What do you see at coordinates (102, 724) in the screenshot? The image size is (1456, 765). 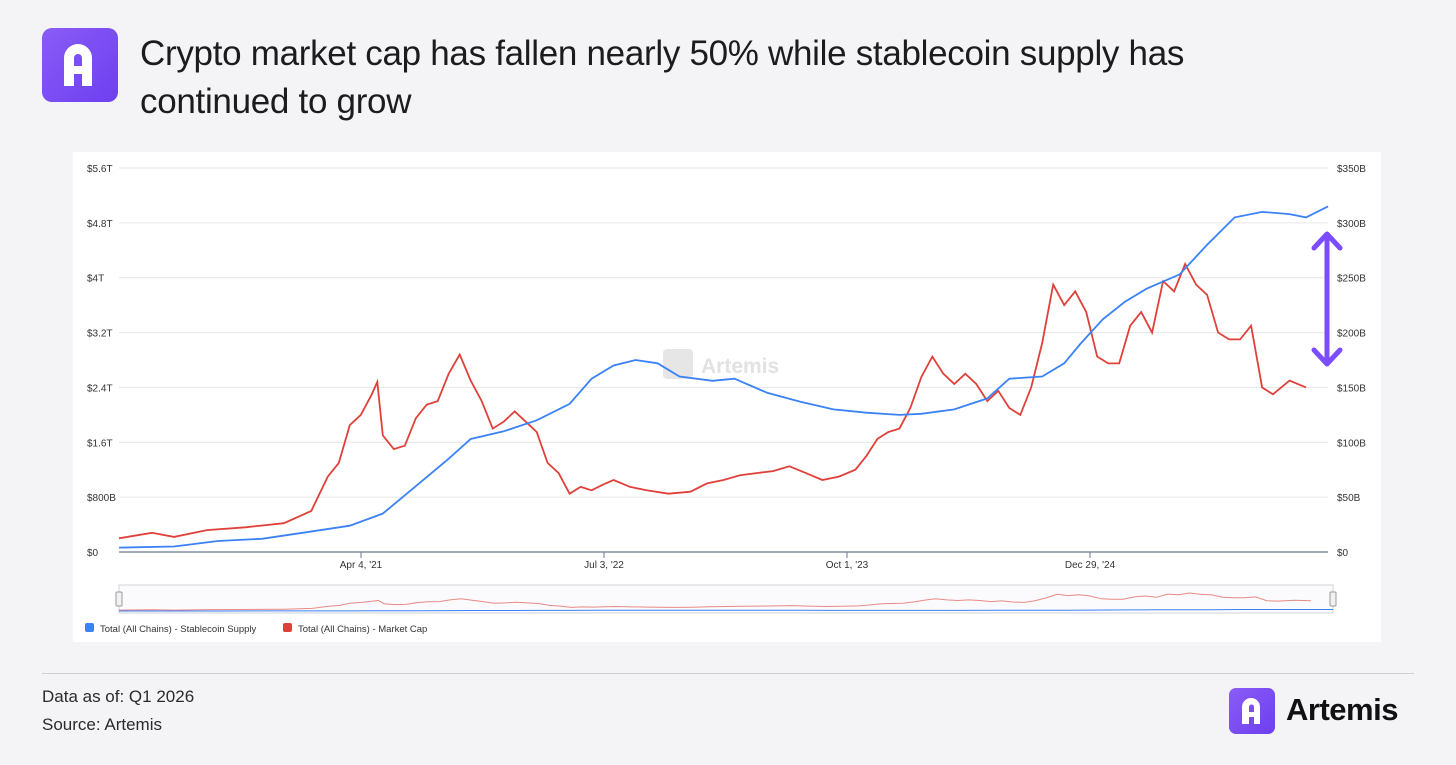 I see `source: Source: Artemis` at bounding box center [102, 724].